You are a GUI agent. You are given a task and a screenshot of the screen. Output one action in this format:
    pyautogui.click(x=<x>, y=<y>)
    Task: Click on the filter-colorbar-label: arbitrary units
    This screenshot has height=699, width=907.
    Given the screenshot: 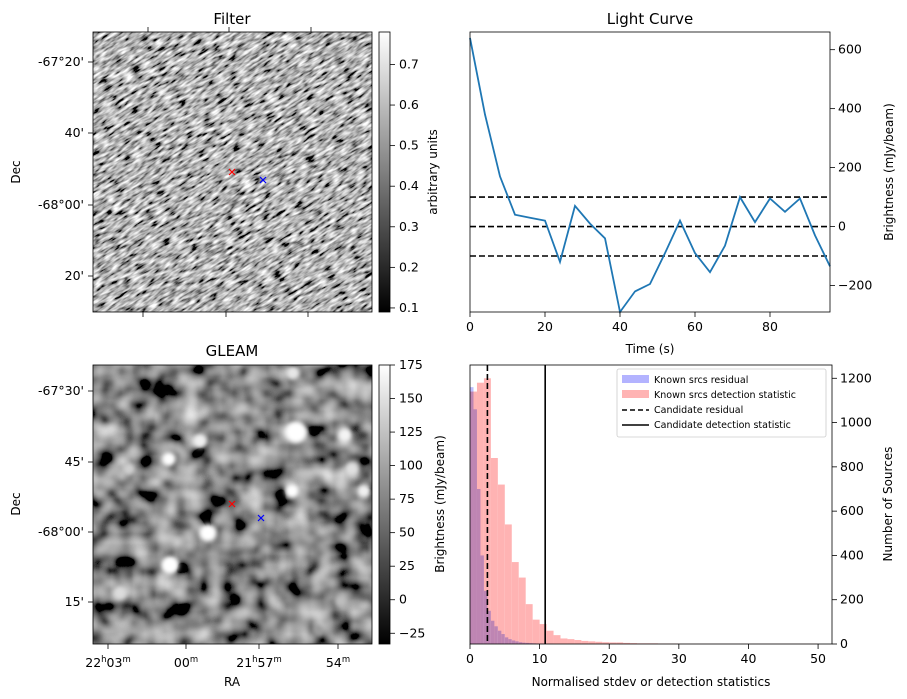 What is the action you would take?
    pyautogui.click(x=433, y=172)
    